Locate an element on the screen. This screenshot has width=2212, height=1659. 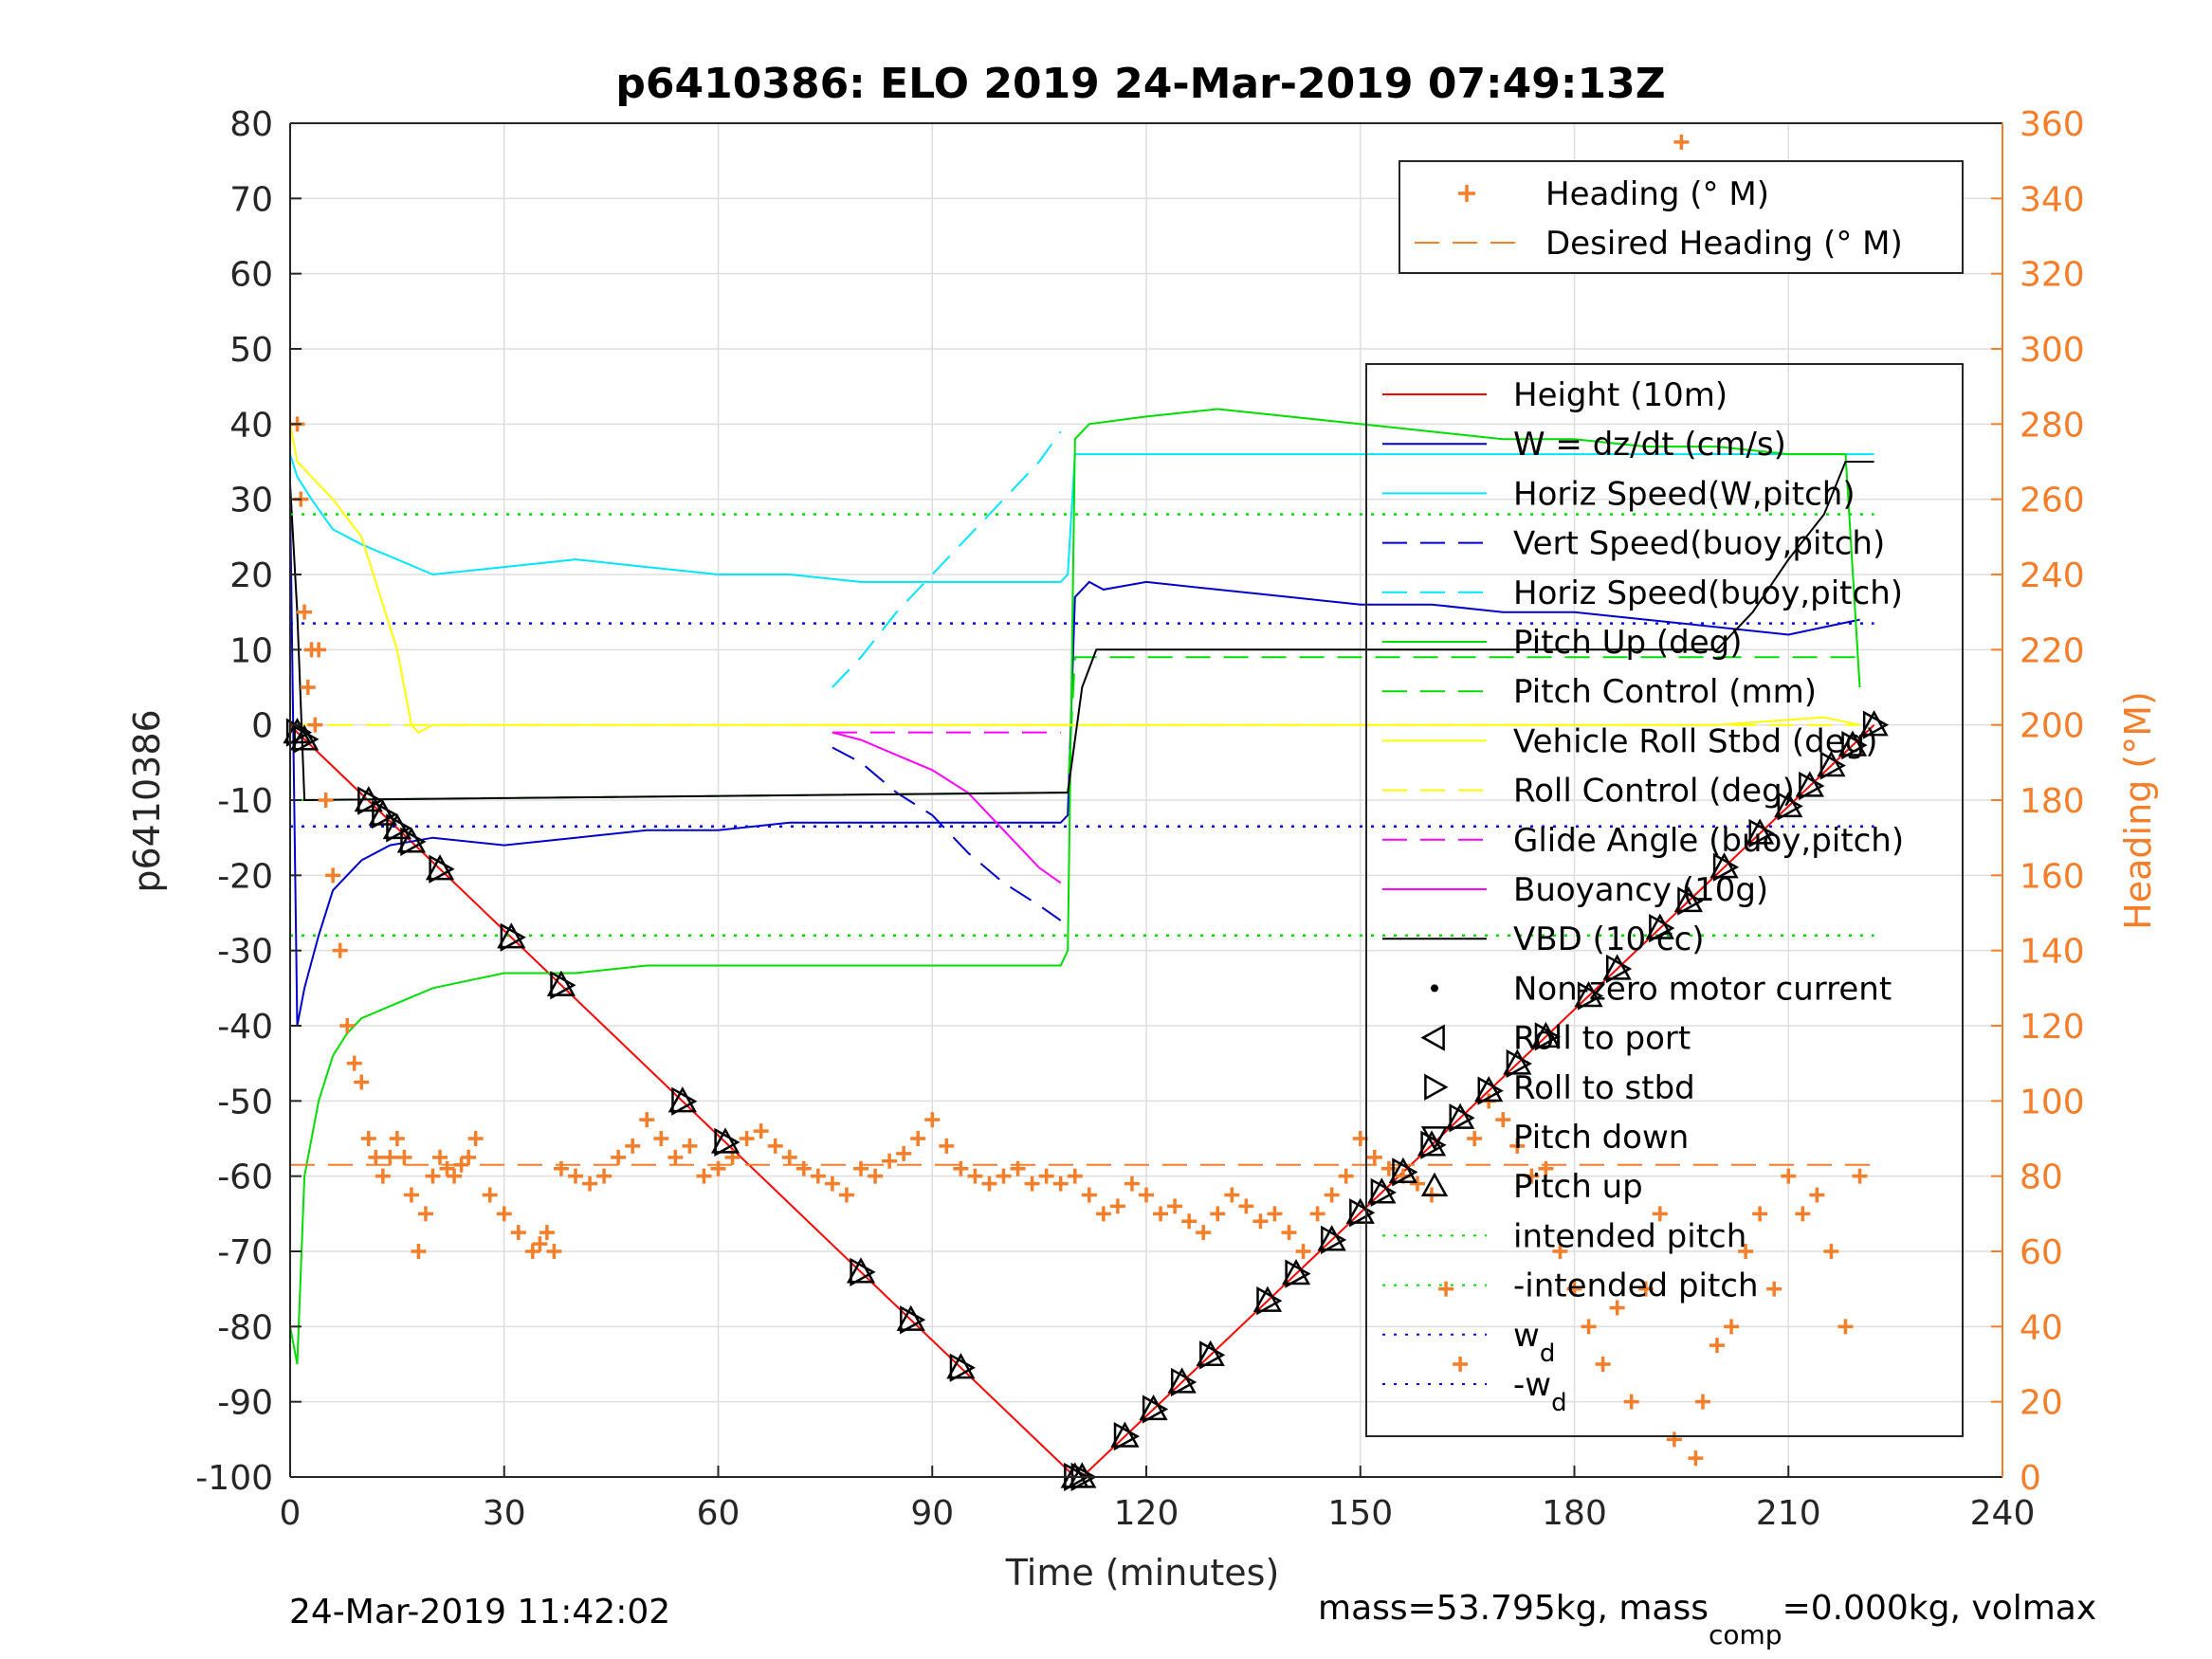
y-axis-label: p6410386 is located at coordinates (147, 800).